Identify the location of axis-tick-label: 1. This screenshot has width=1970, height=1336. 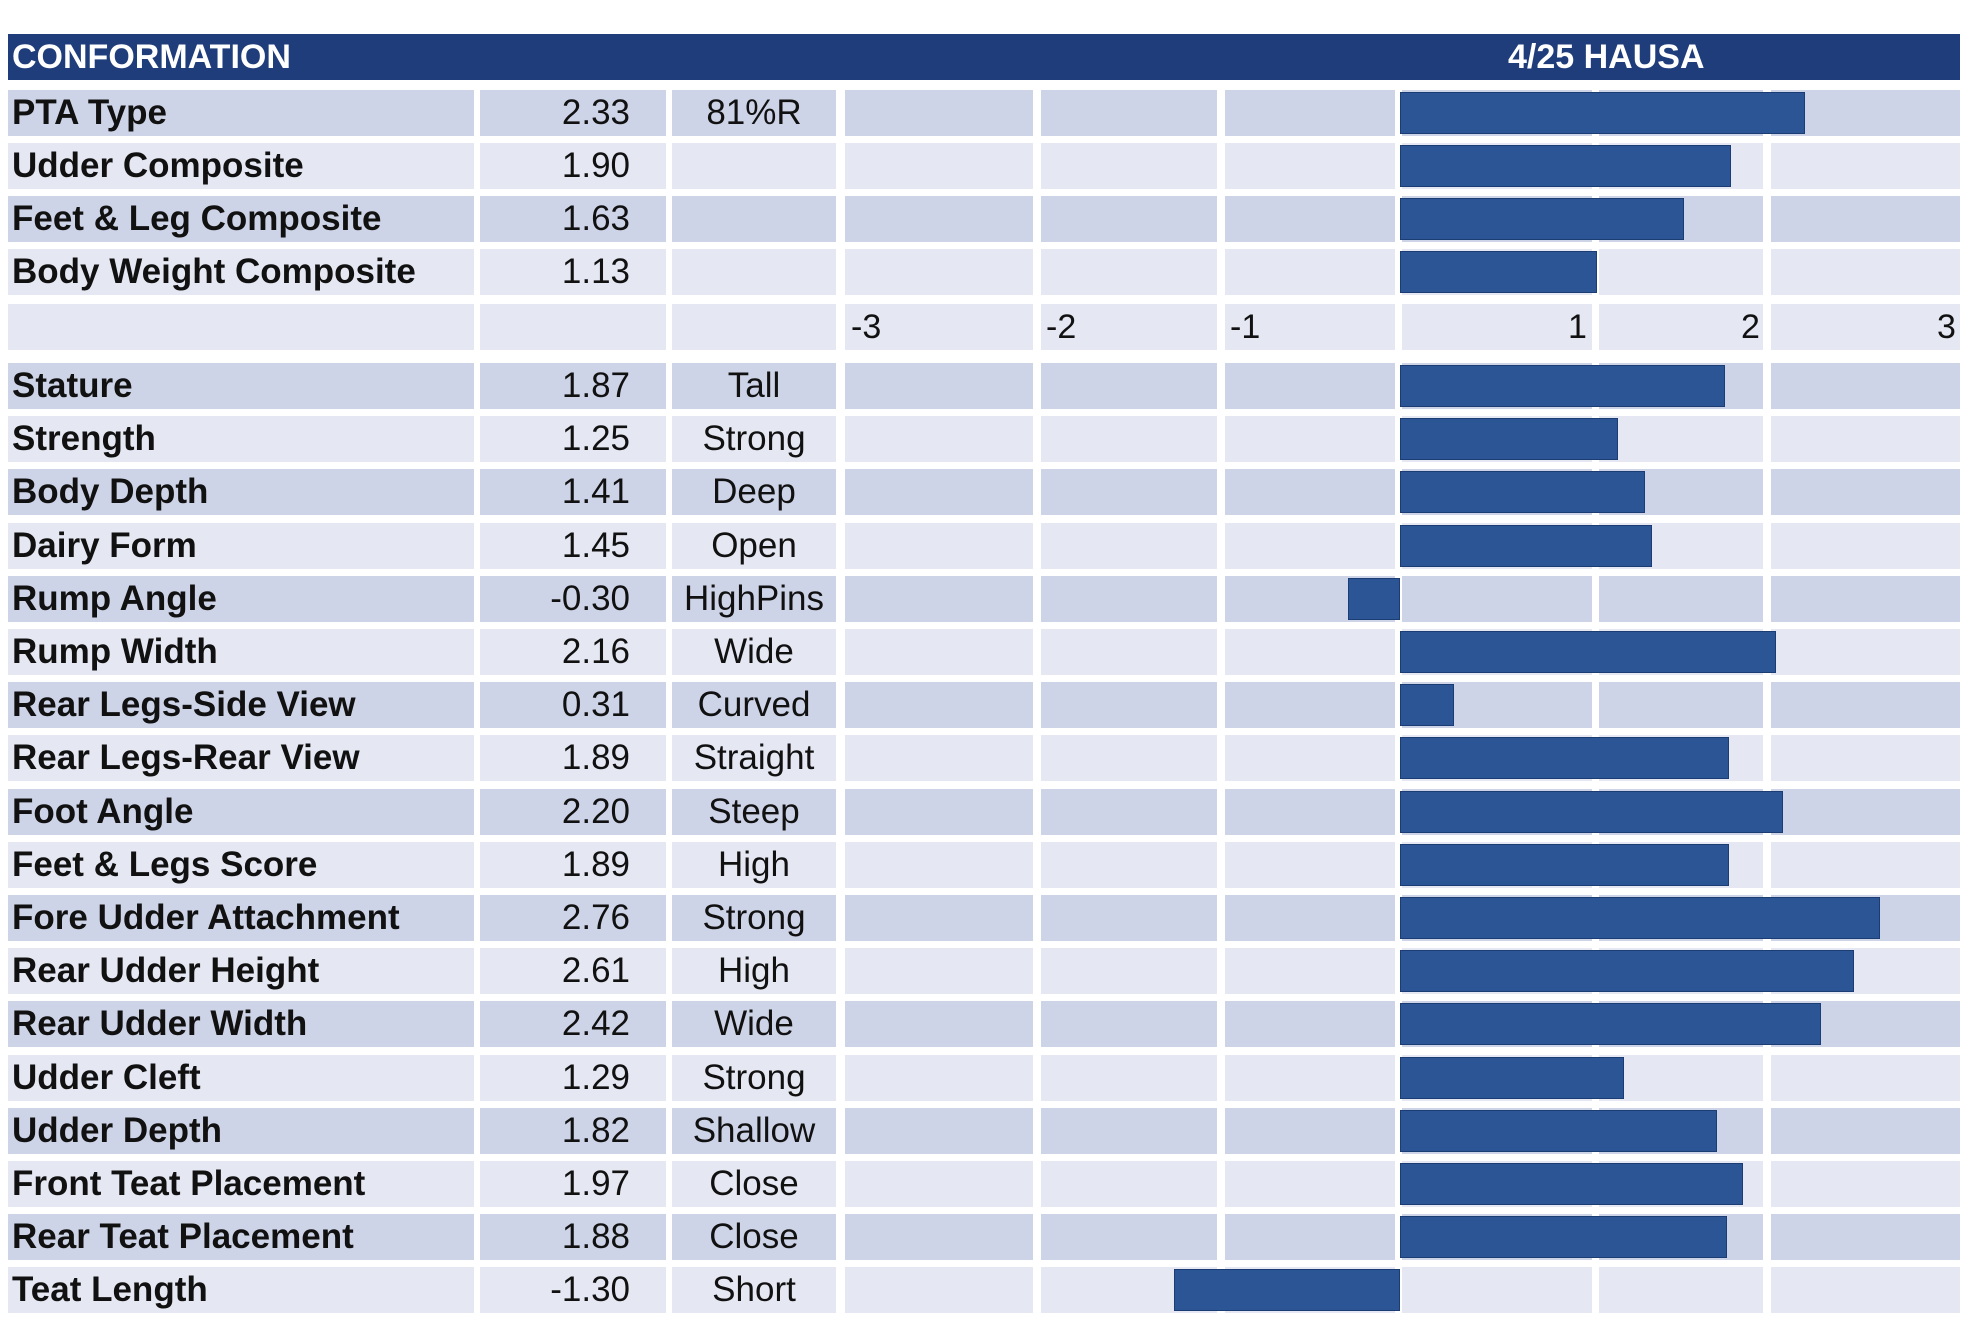
(1577, 327).